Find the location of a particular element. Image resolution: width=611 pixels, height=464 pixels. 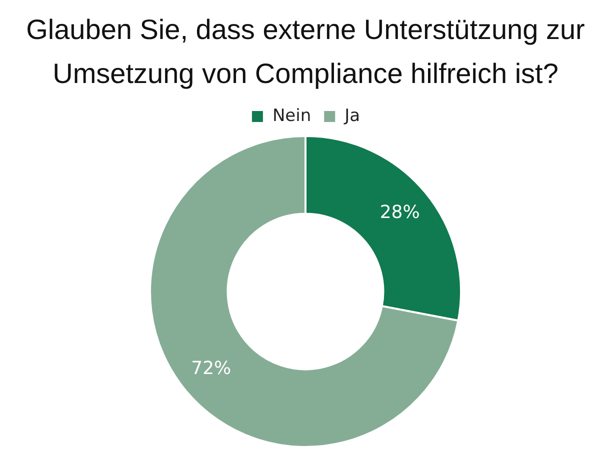

legend-label: Ja is located at coordinates (352, 116).